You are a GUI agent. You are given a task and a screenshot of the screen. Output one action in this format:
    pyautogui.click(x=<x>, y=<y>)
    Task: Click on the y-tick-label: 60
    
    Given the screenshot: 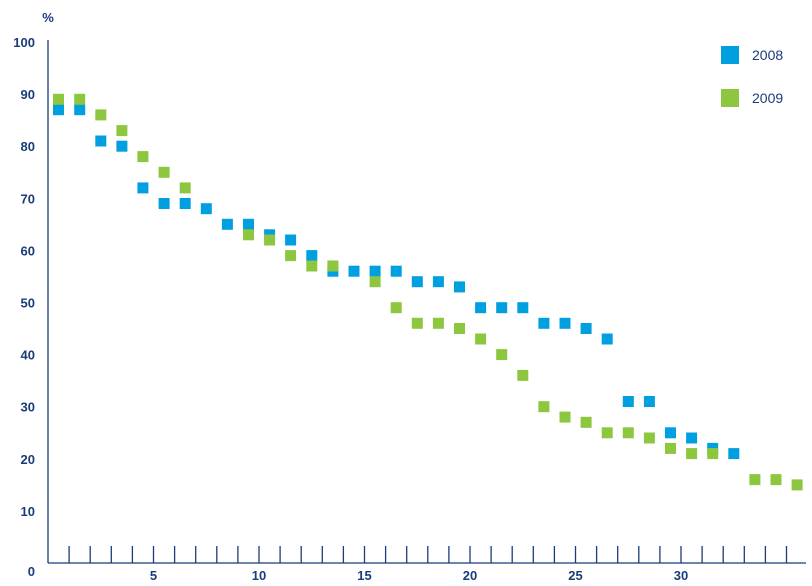 What is the action you would take?
    pyautogui.click(x=28, y=250)
    